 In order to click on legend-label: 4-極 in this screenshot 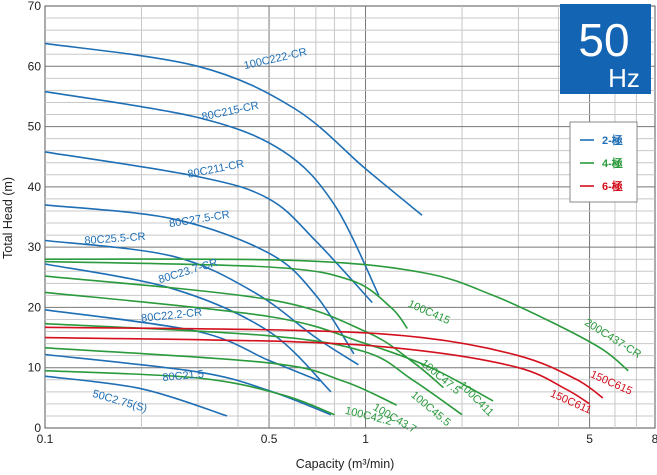, I will do `click(612, 163)`.